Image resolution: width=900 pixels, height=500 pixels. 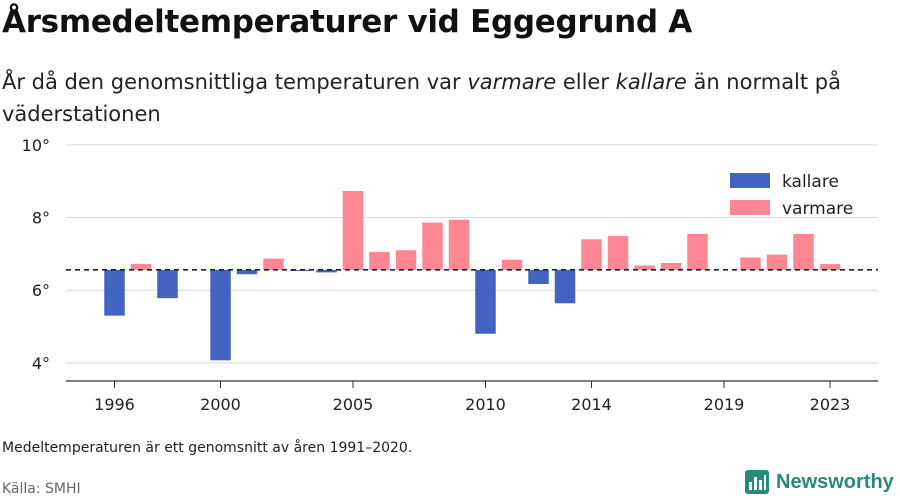 What do you see at coordinates (697, 251) in the screenshot?
I see `bar-2018` at bounding box center [697, 251].